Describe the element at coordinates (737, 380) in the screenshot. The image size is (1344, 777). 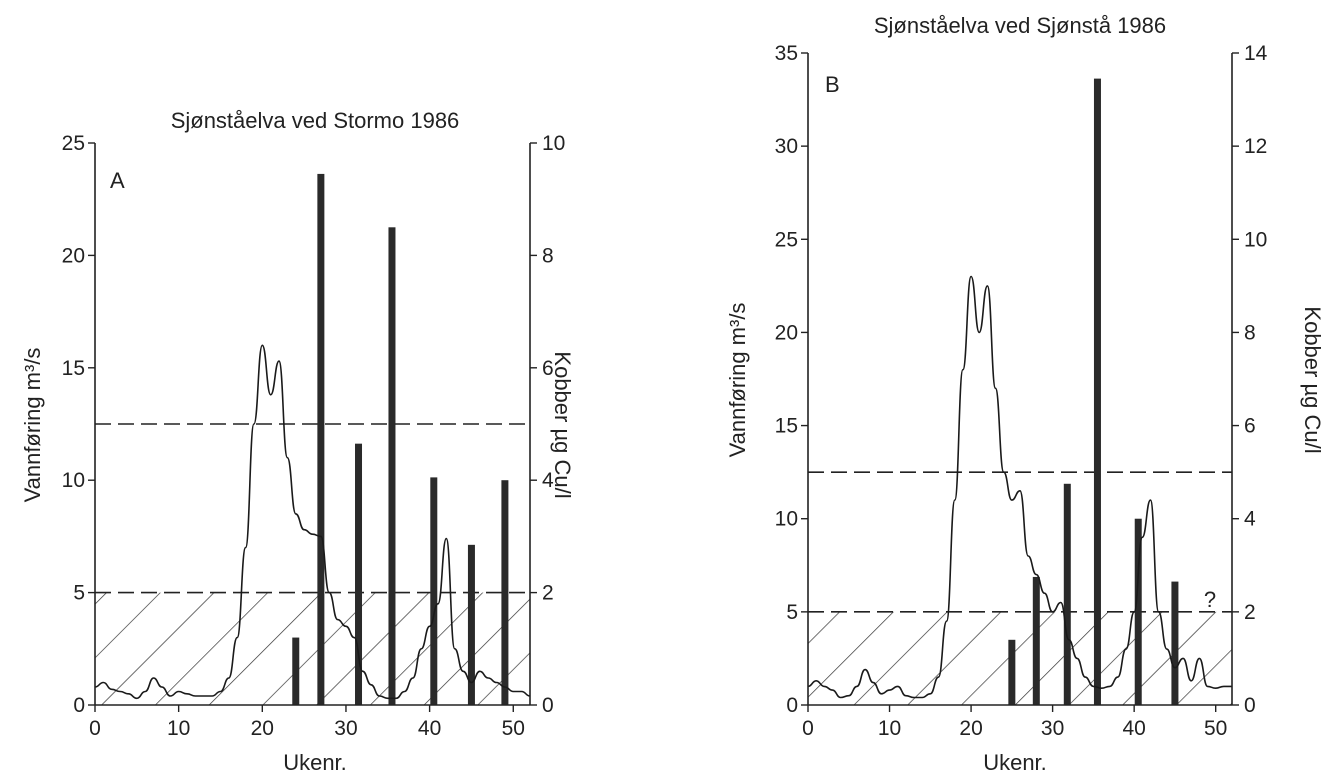
I see `chart-b-y-axis-label: Vannføring m³/s` at that location.